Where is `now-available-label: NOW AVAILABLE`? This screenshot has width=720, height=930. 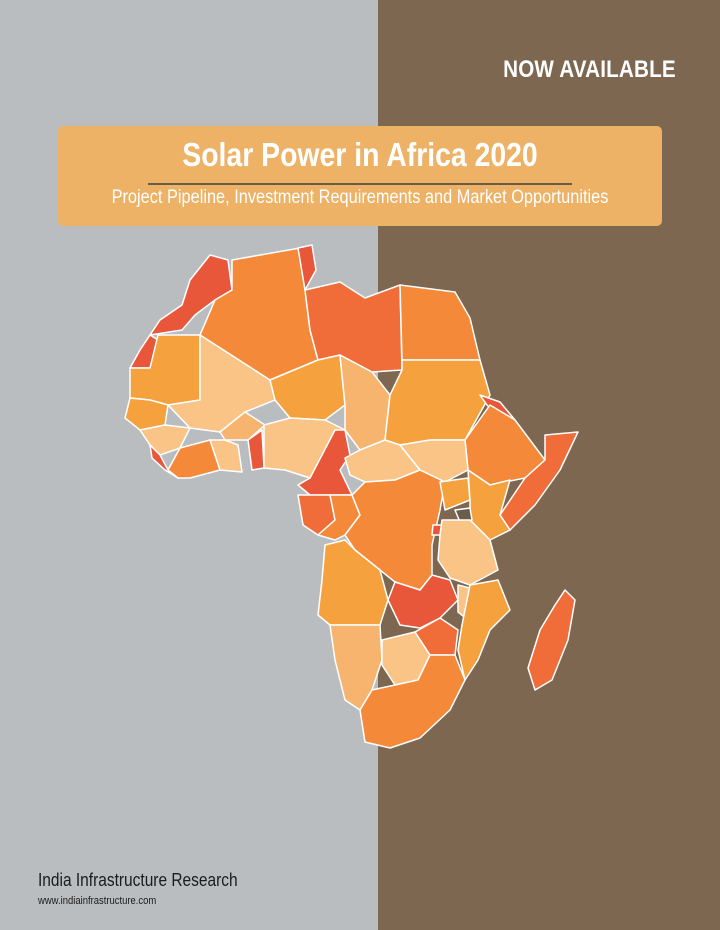 now-available-label: NOW AVAILABLE is located at coordinates (589, 69).